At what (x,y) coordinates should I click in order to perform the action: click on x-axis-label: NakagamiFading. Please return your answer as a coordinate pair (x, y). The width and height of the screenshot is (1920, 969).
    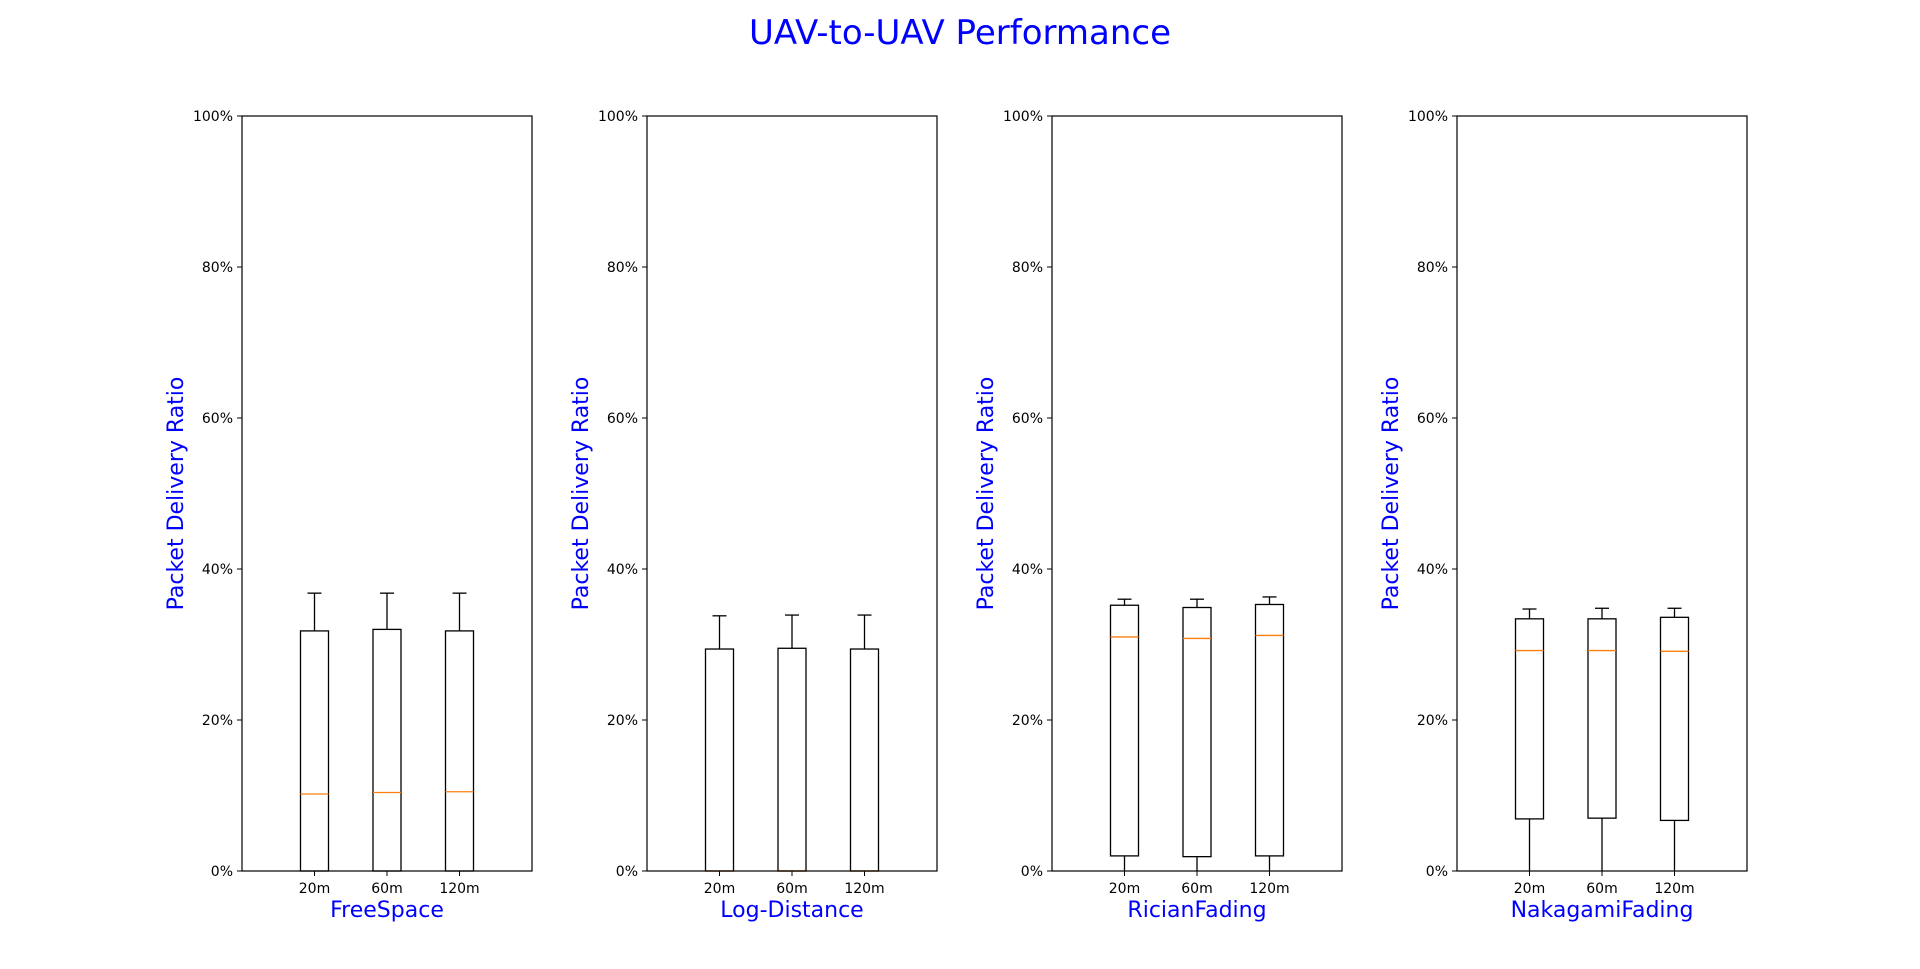
    Looking at the image, I should click on (1602, 910).